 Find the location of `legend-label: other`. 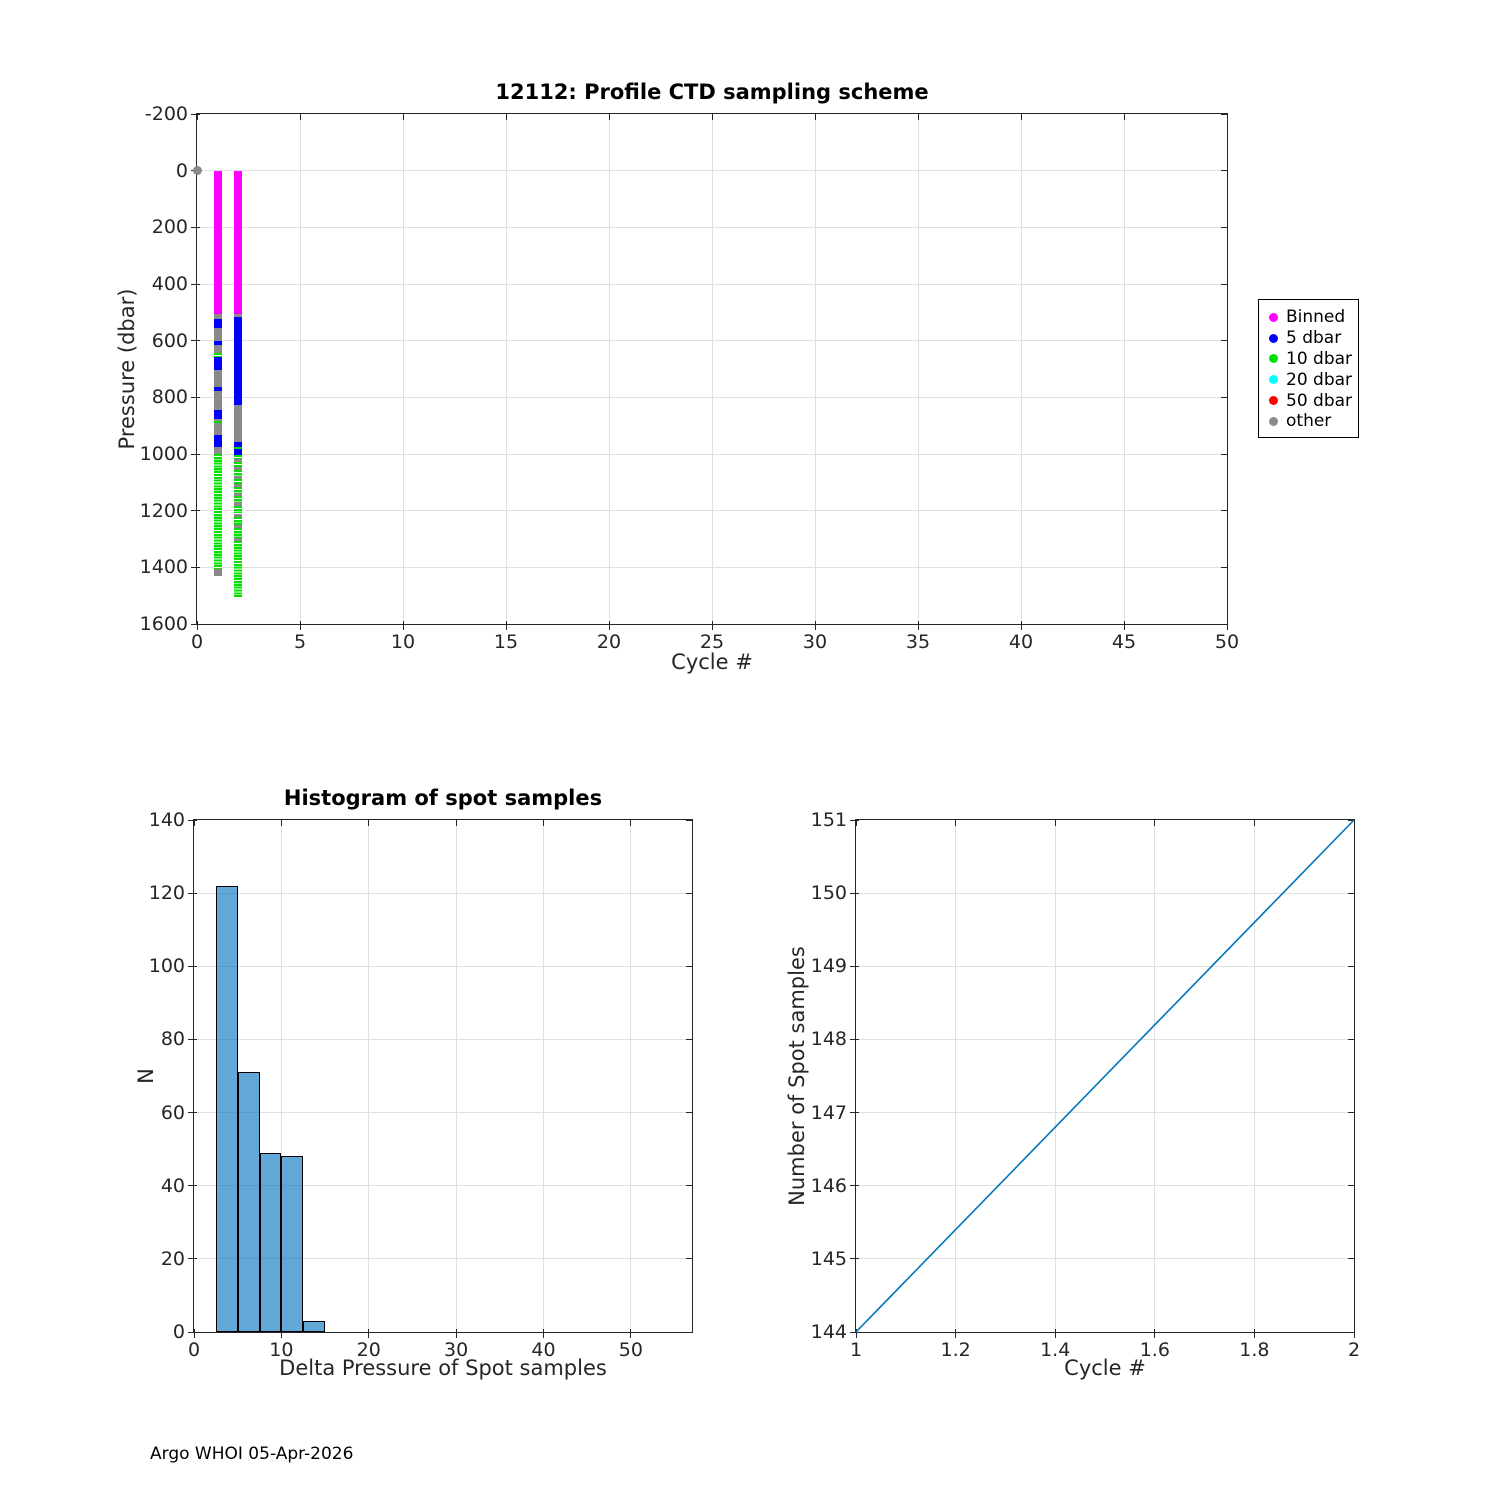

legend-label: other is located at coordinates (1309, 421).